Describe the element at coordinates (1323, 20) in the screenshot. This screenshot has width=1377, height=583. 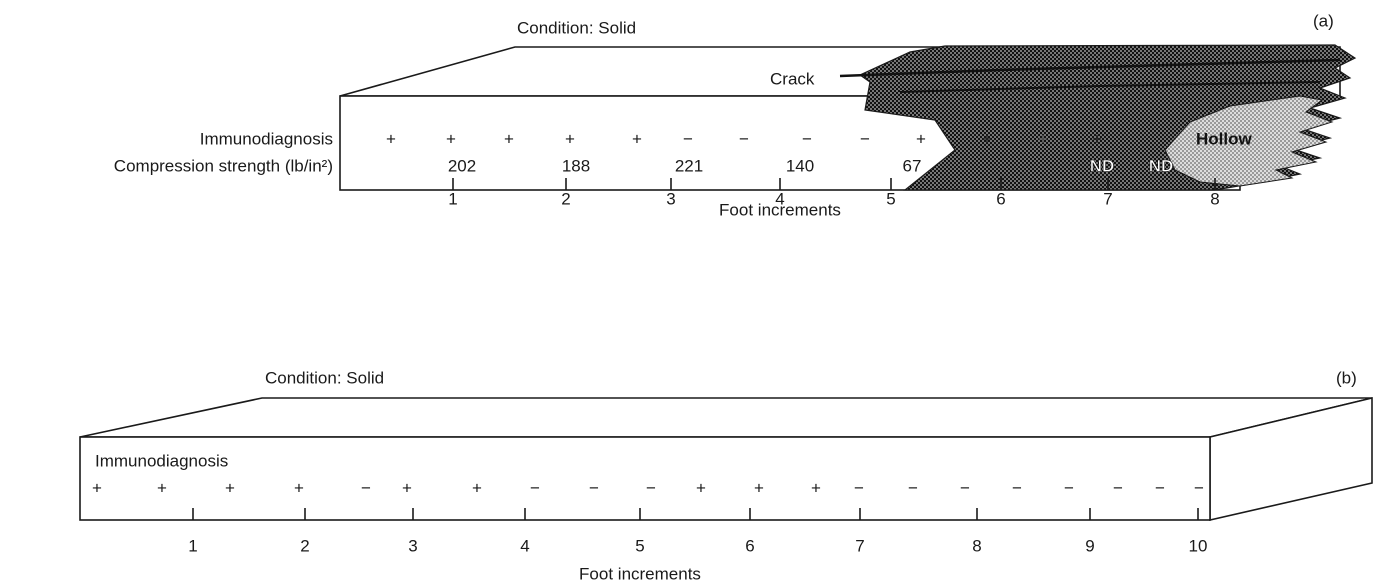
I see `panel-label: (a)` at that location.